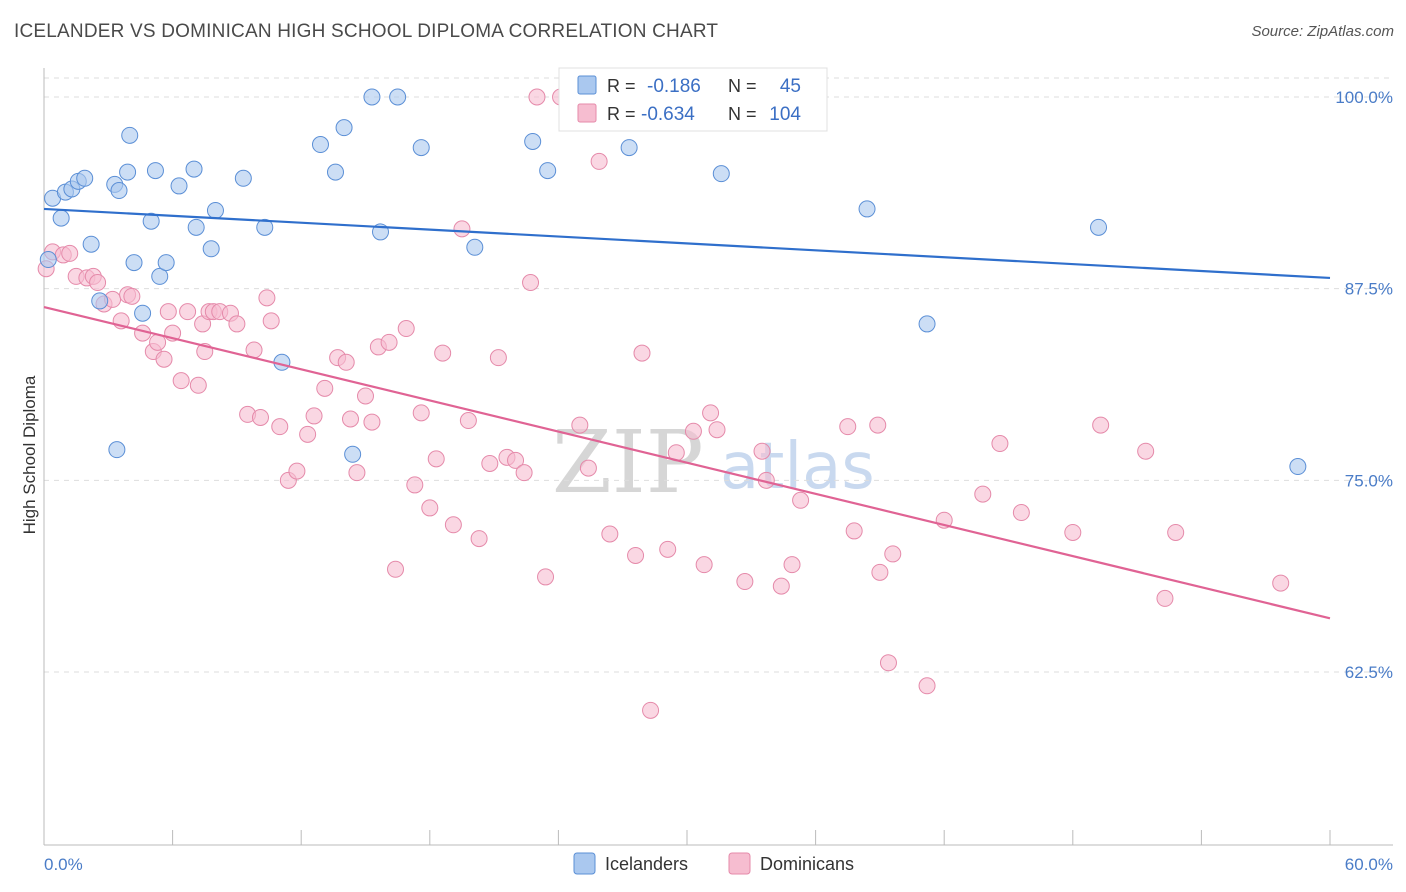 The height and width of the screenshot is (892, 1406). I want to click on icelanders-swatch, so click(587, 85).